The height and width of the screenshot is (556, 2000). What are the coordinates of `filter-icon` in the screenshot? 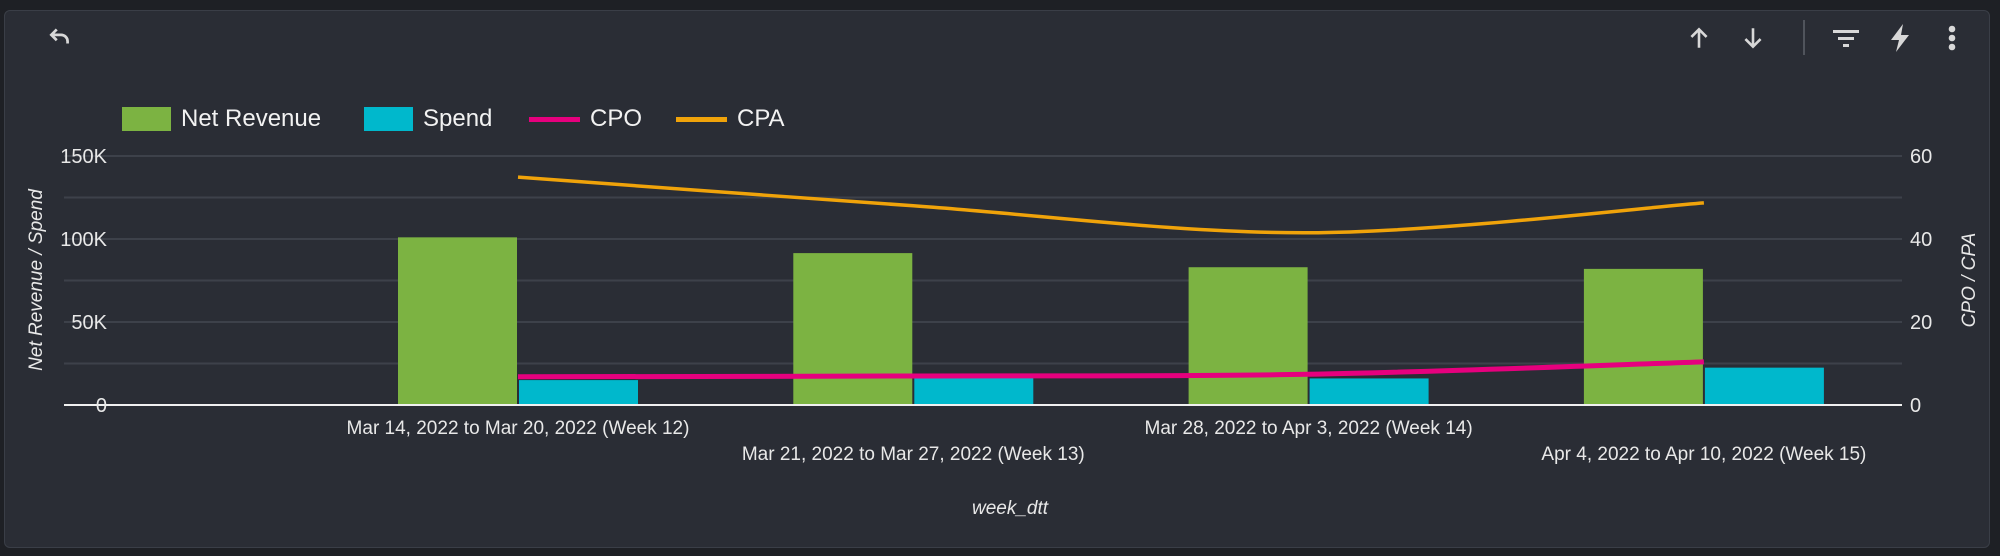 It's located at (1846, 38).